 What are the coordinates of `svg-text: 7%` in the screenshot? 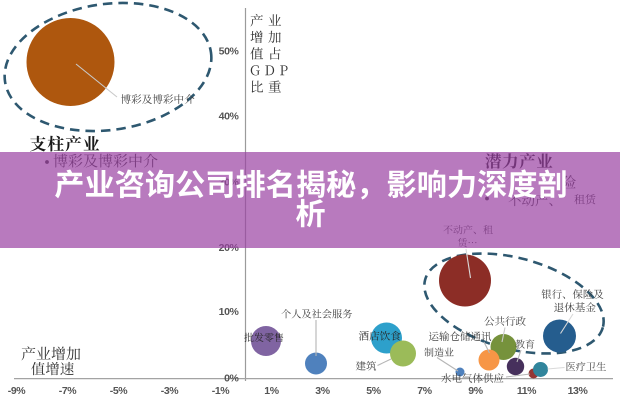 It's located at (424, 391).